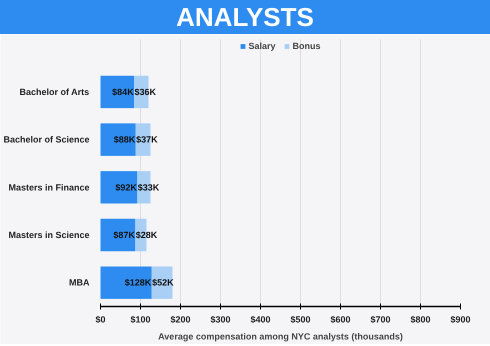  Describe the element at coordinates (147, 235) in the screenshot. I see `data-label: $28K` at that location.